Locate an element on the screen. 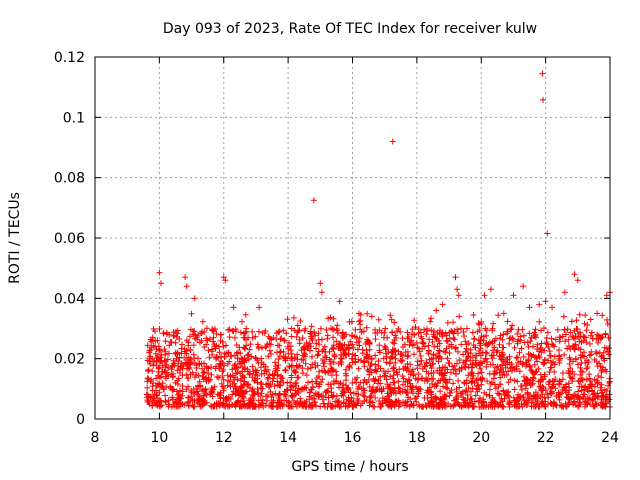 Image resolution: width=640 pixels, height=480 pixels. x-tick-label: 24 is located at coordinates (610, 438).